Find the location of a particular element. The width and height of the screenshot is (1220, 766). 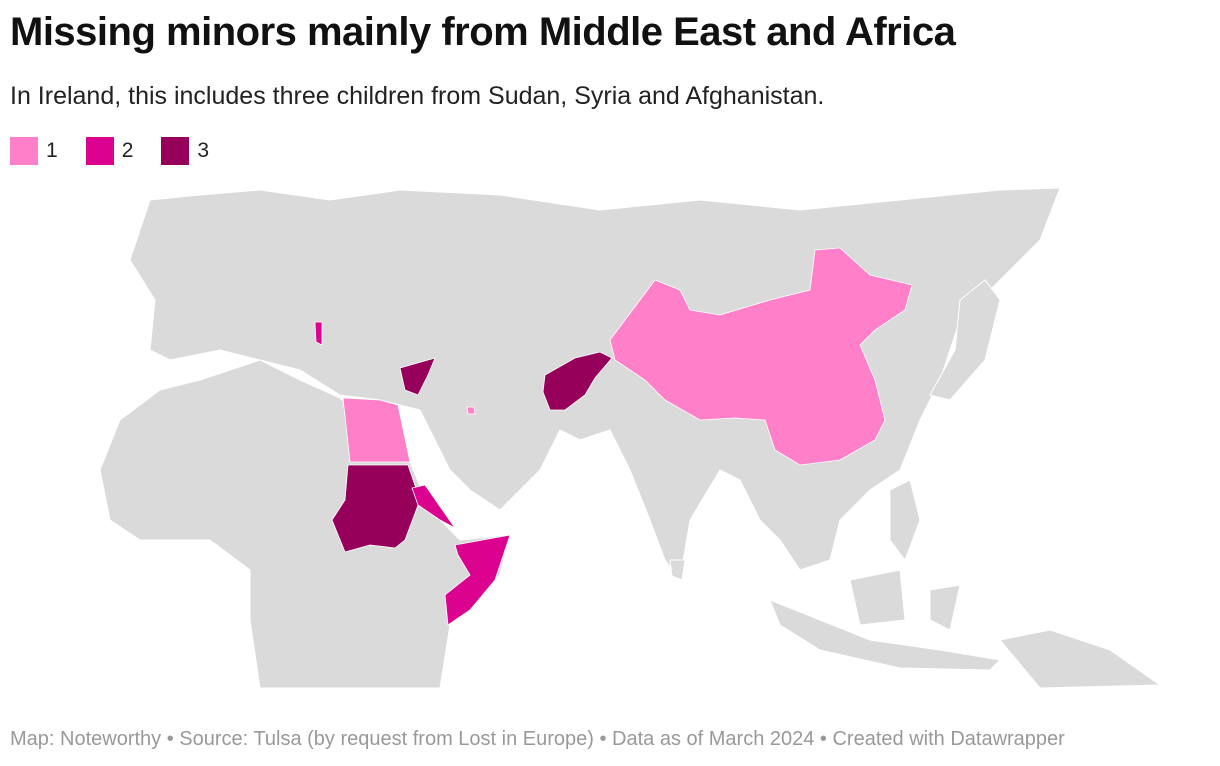

legend-item: 2 is located at coordinates (109, 151).